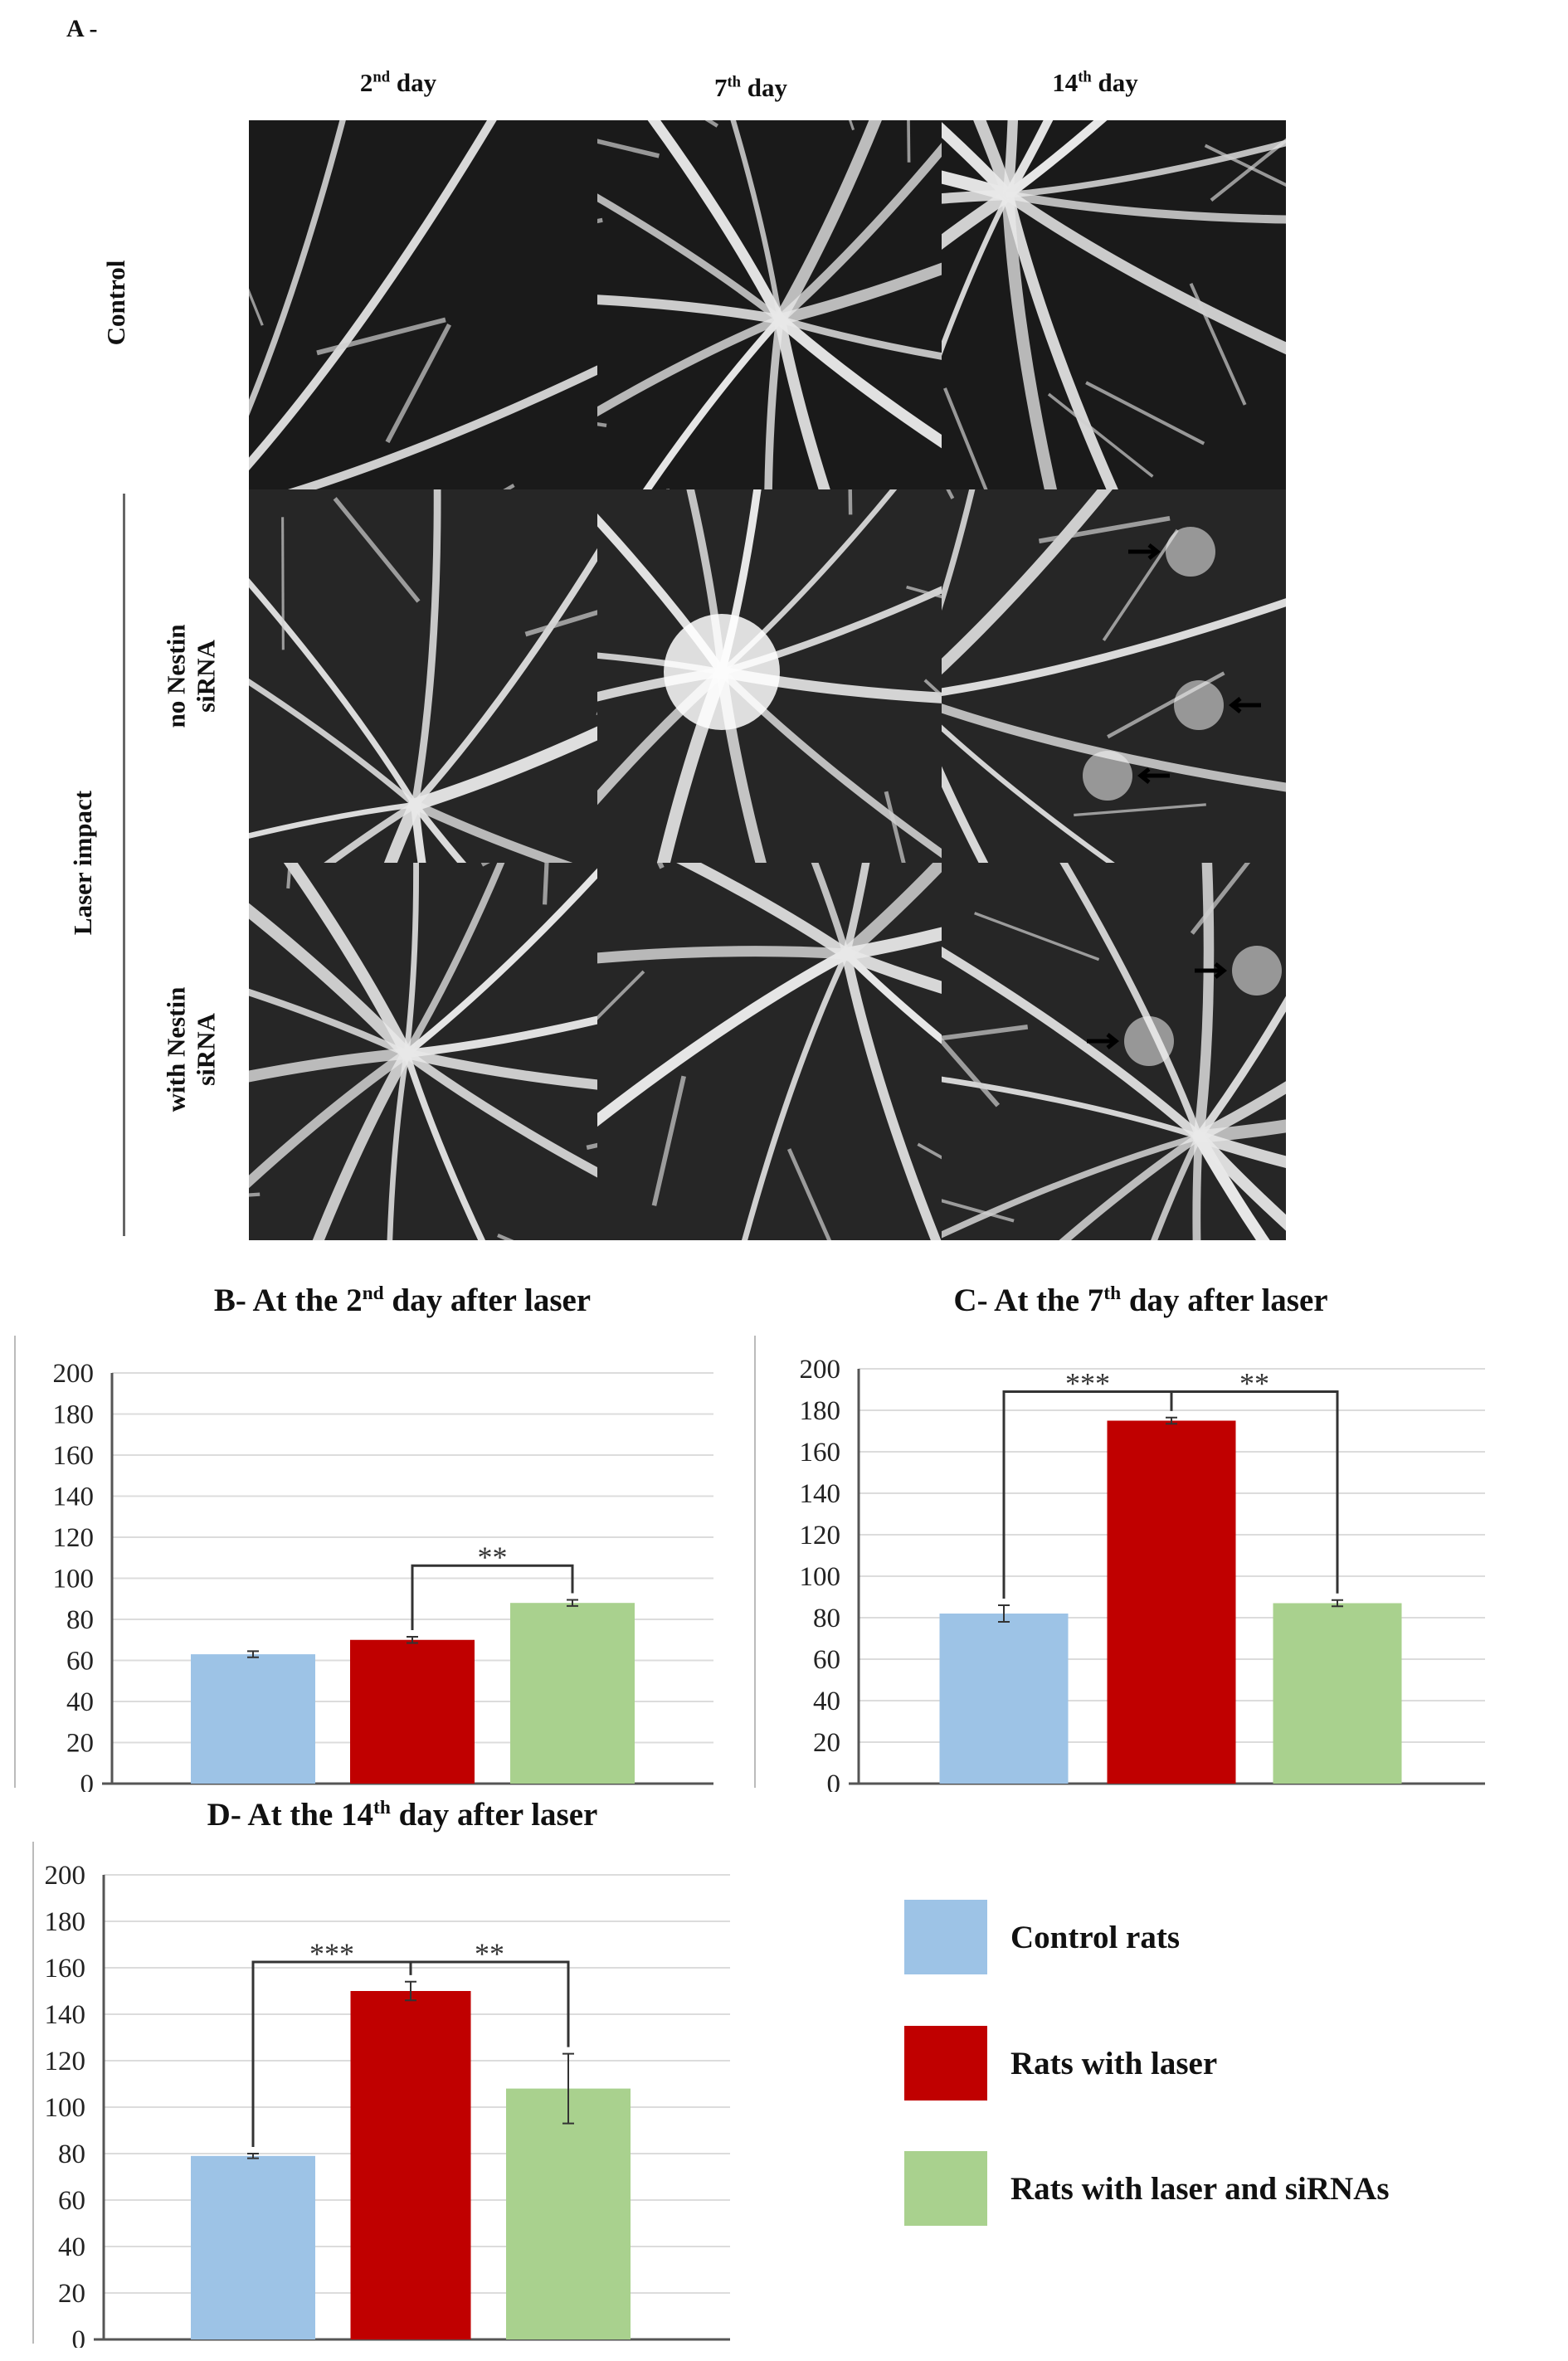 The height and width of the screenshot is (2361, 1568). What do you see at coordinates (71, 2294) in the screenshot?
I see `y-tick-label: 20` at bounding box center [71, 2294].